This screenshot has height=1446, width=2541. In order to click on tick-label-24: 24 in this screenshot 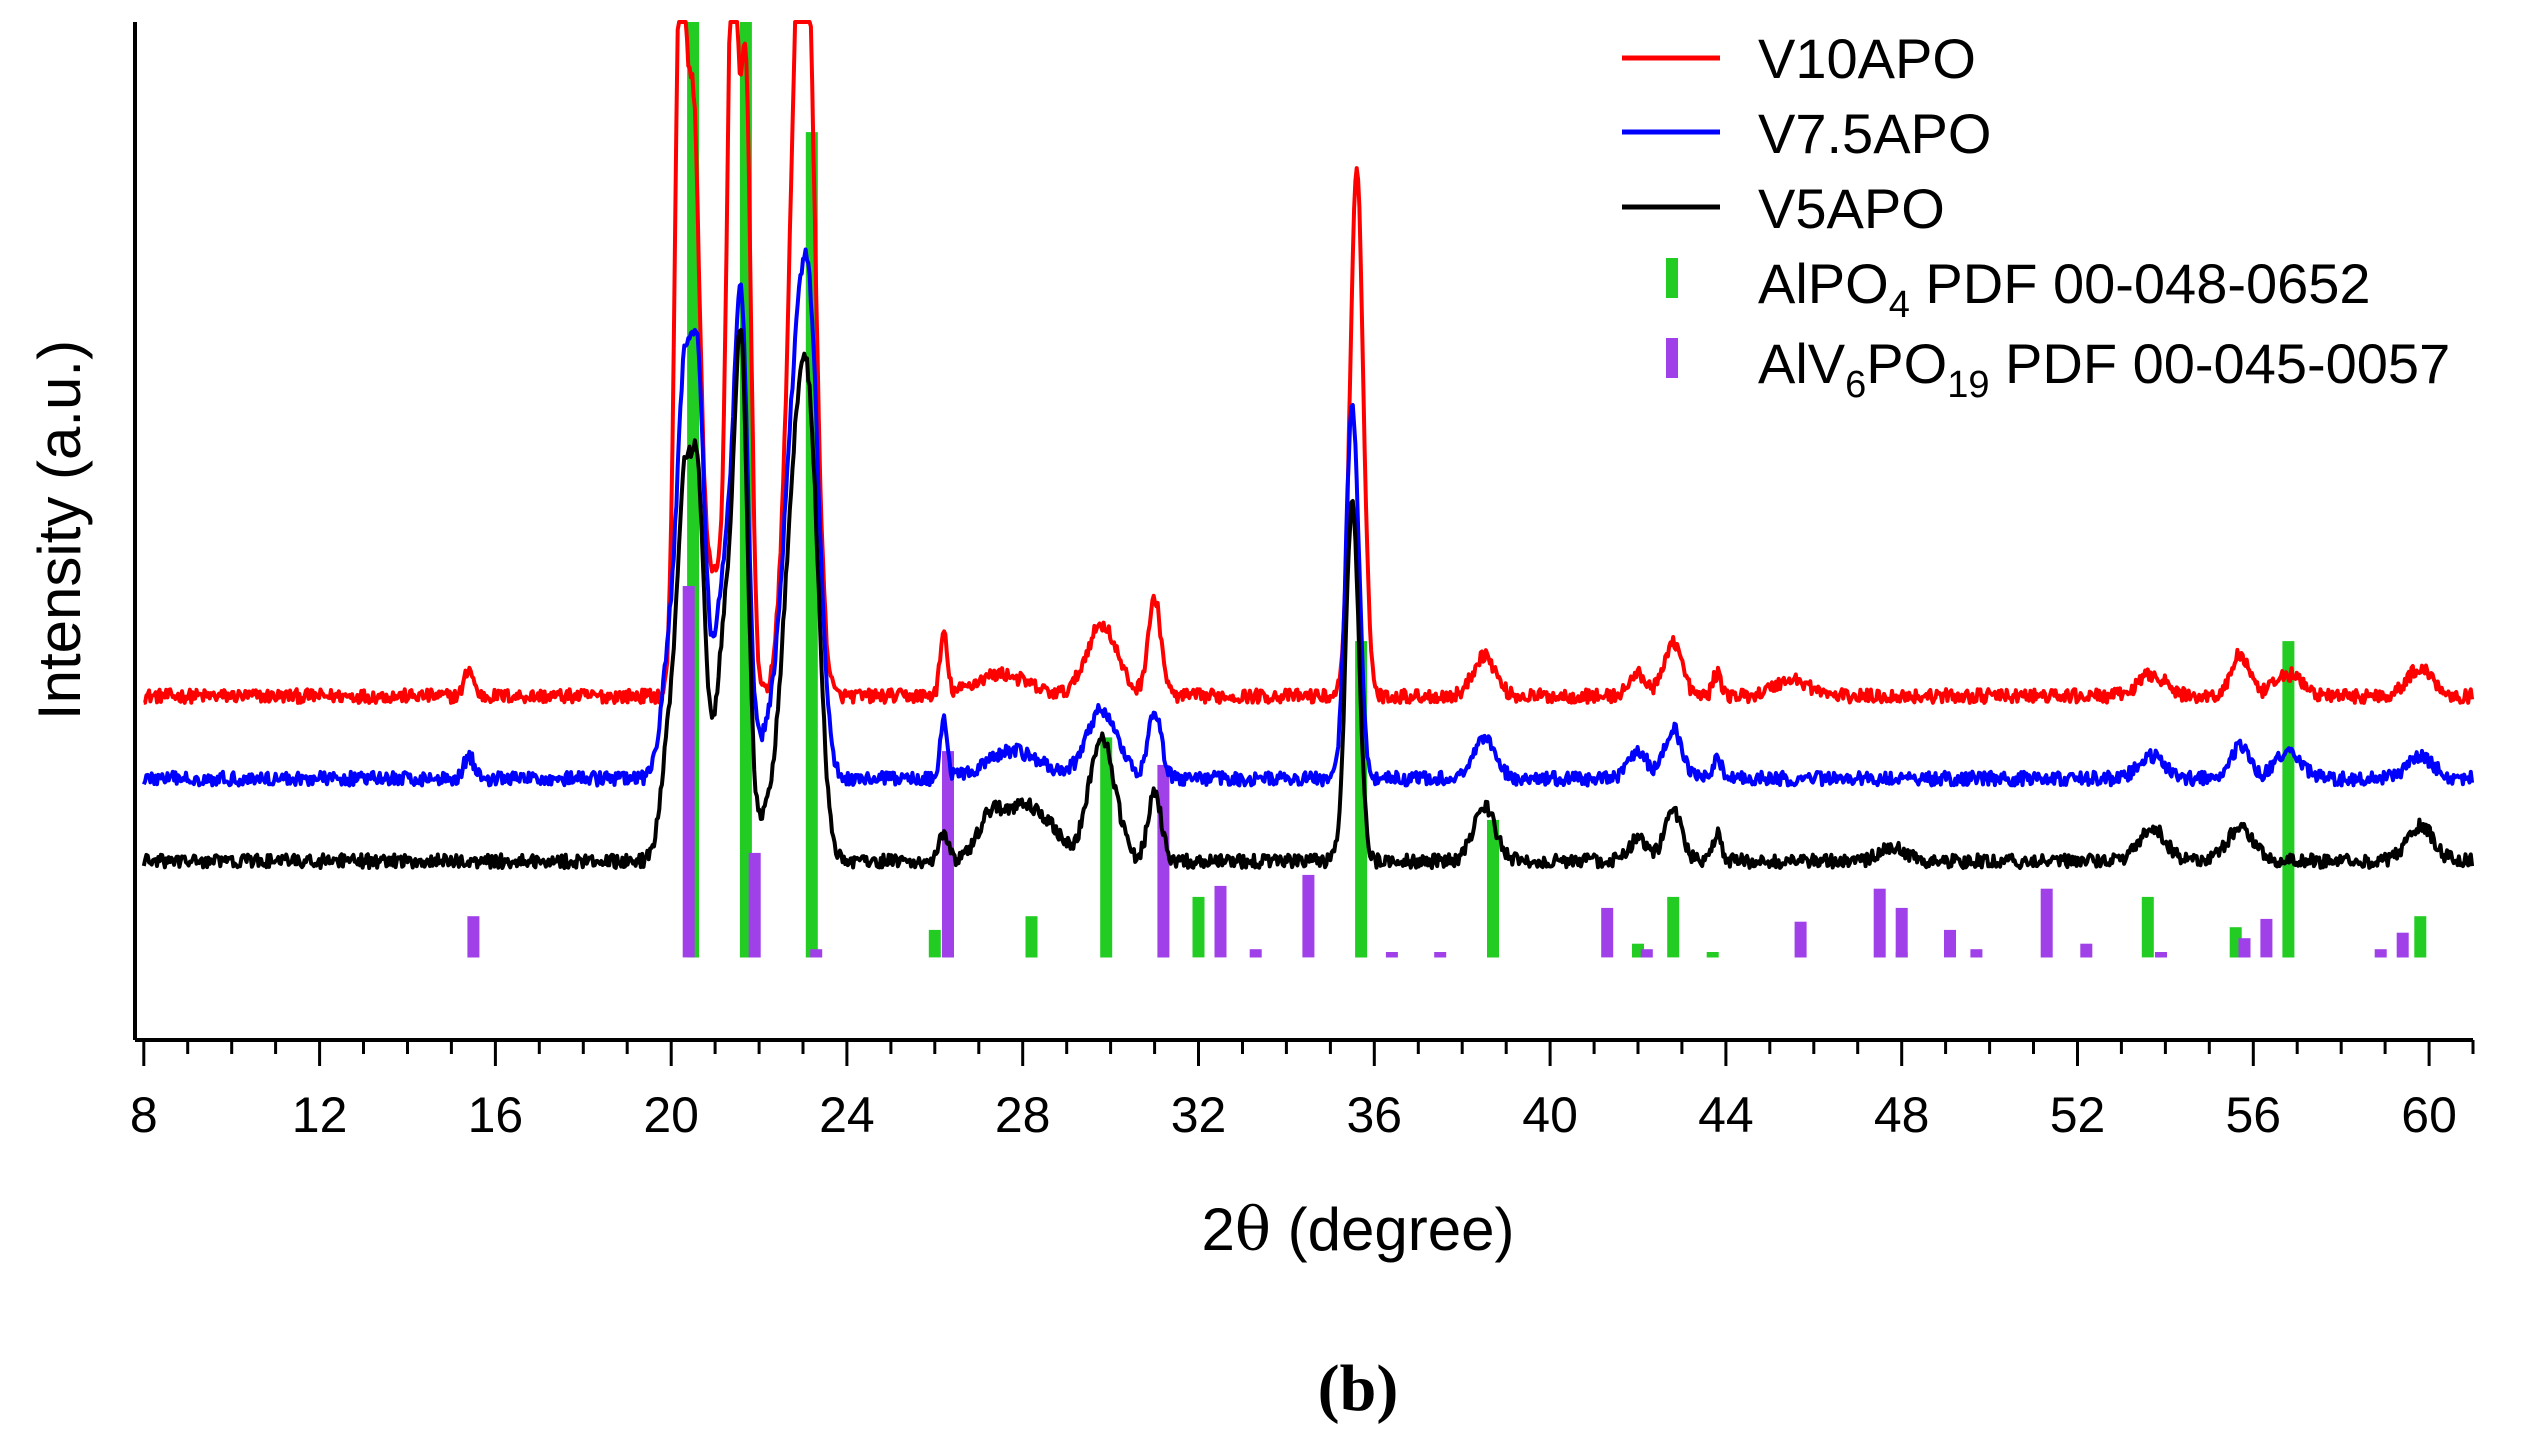, I will do `click(847, 1115)`.